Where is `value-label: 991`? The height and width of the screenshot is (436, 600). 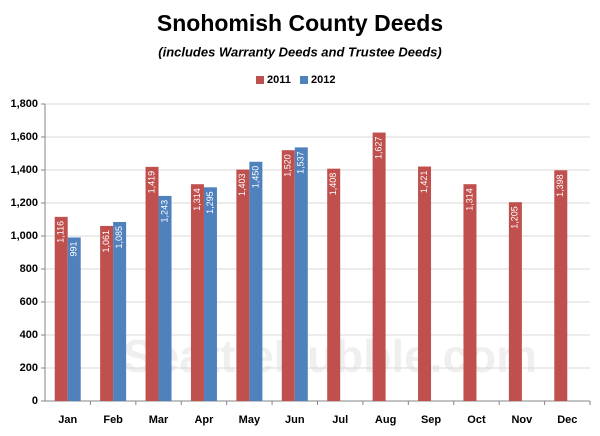
value-label: 991 is located at coordinates (74, 248).